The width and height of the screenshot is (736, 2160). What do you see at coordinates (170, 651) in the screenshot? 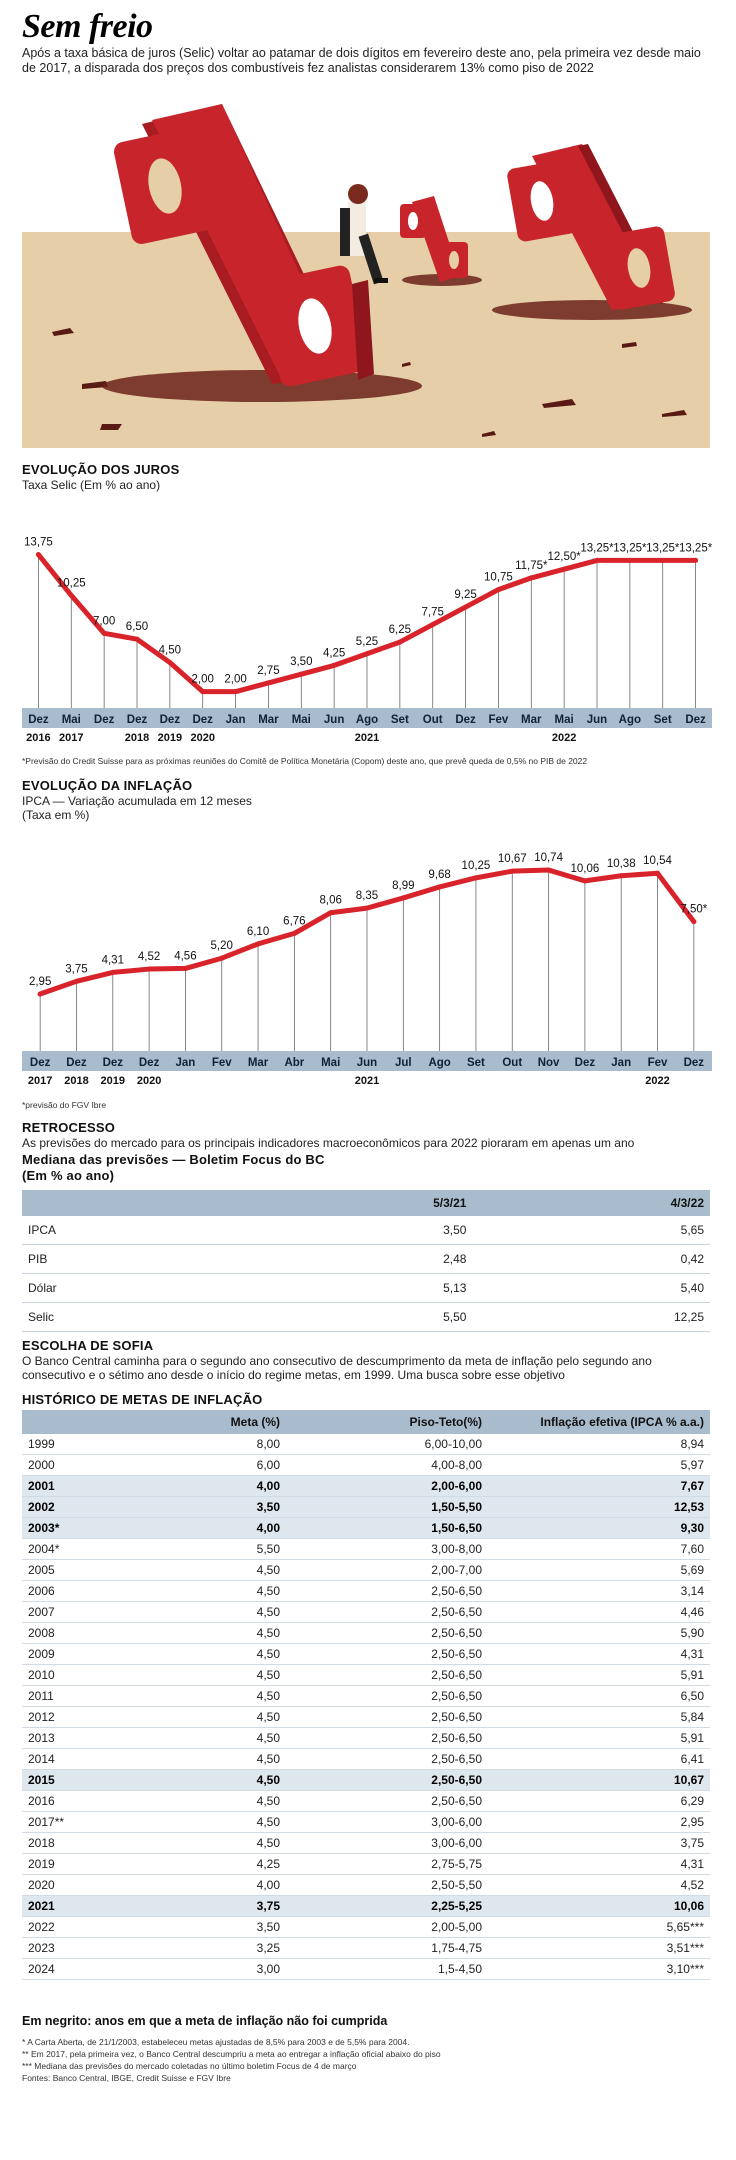
I see `data-label: 4,50` at bounding box center [170, 651].